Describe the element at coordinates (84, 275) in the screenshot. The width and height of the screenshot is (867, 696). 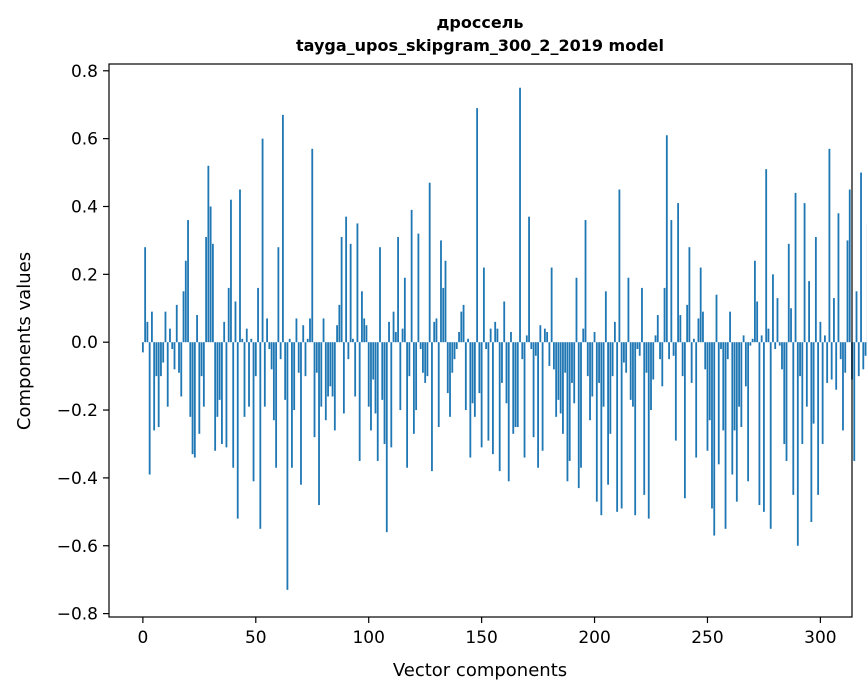
I see `y-tick-label: 0.2` at that location.